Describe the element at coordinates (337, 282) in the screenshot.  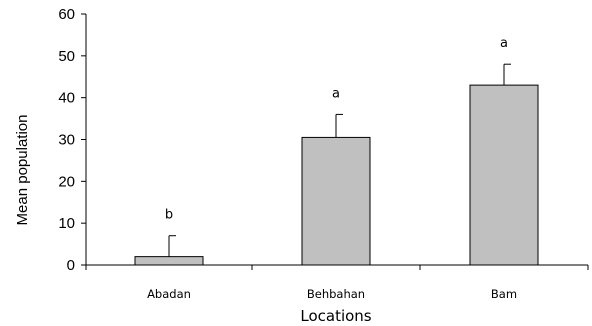
I see `x-axis: Abadan Behbahan Bam` at that location.